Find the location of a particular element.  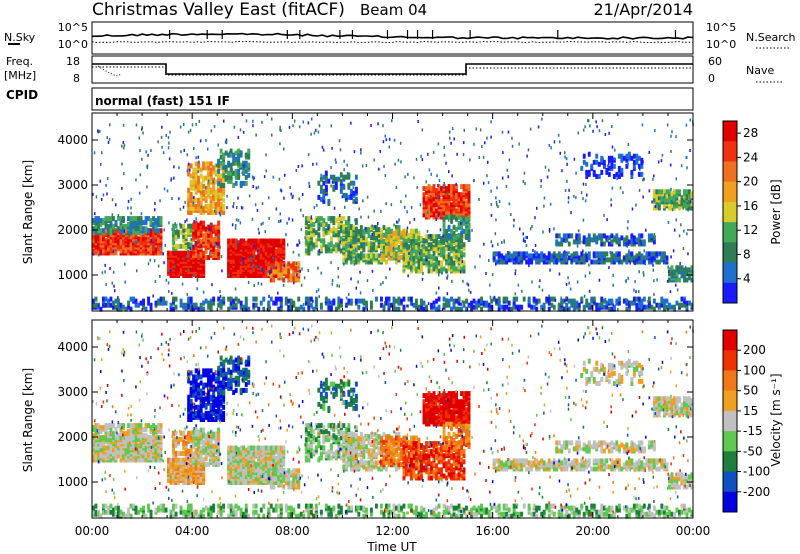

nave-label: Nave is located at coordinates (760, 70).